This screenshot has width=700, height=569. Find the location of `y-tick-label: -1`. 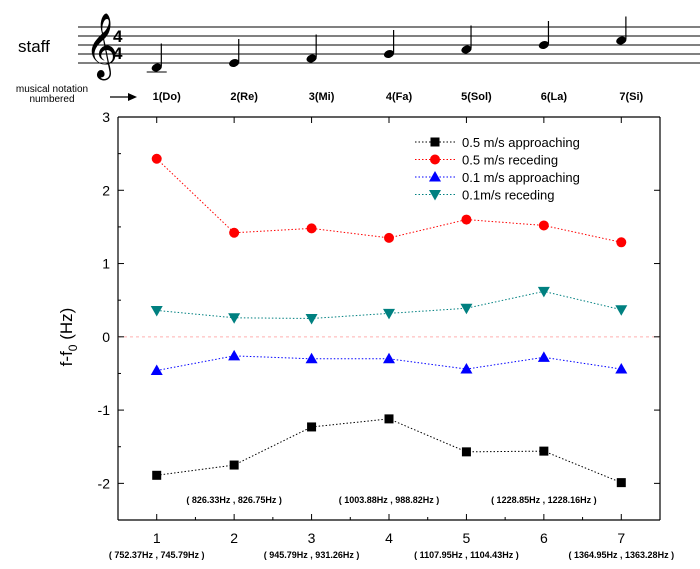

y-tick-label: -1 is located at coordinates (104, 410).